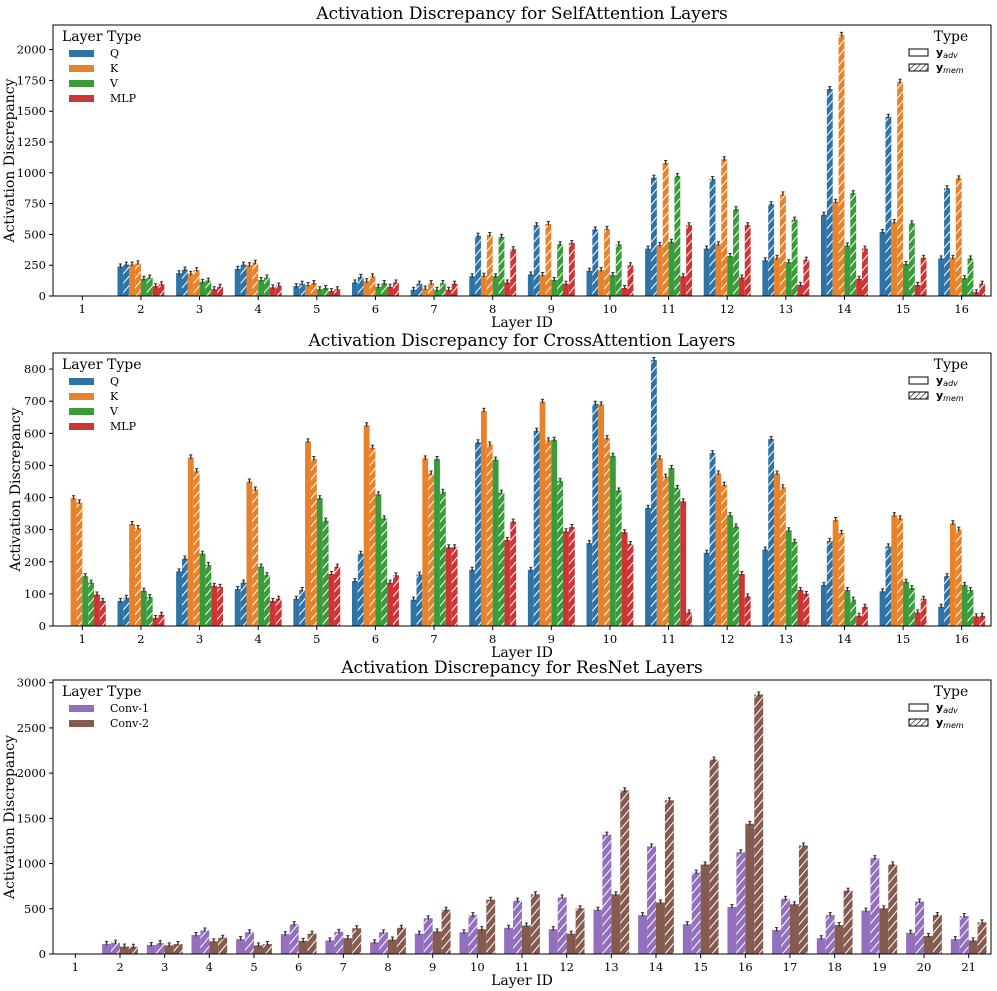 Image resolution: width=997 pixels, height=991 pixels. I want to click on legend-swatch-v, so click(81, 411).